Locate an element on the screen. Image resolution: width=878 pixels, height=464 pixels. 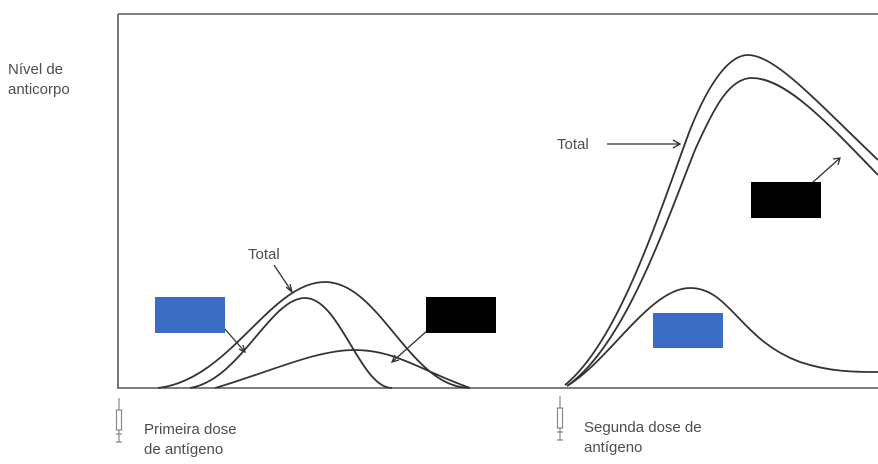
label-box-black-second is located at coordinates (786, 200).